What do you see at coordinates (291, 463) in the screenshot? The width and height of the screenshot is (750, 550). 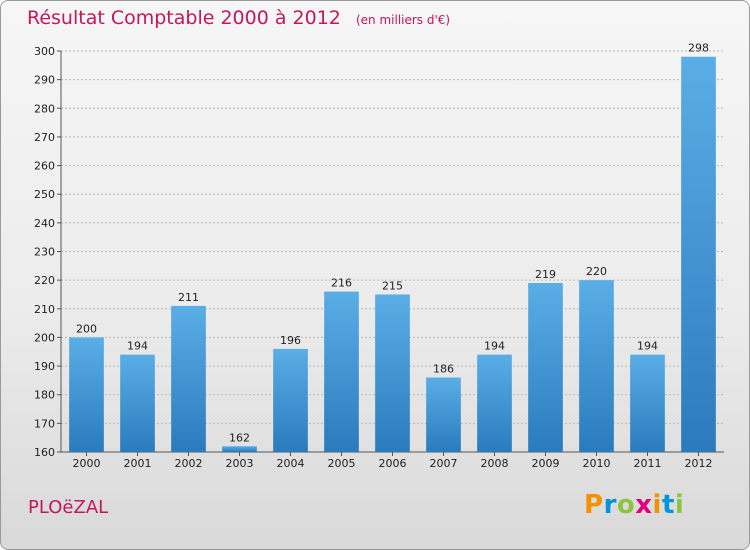 I see `x-tick-label: 2004` at bounding box center [291, 463].